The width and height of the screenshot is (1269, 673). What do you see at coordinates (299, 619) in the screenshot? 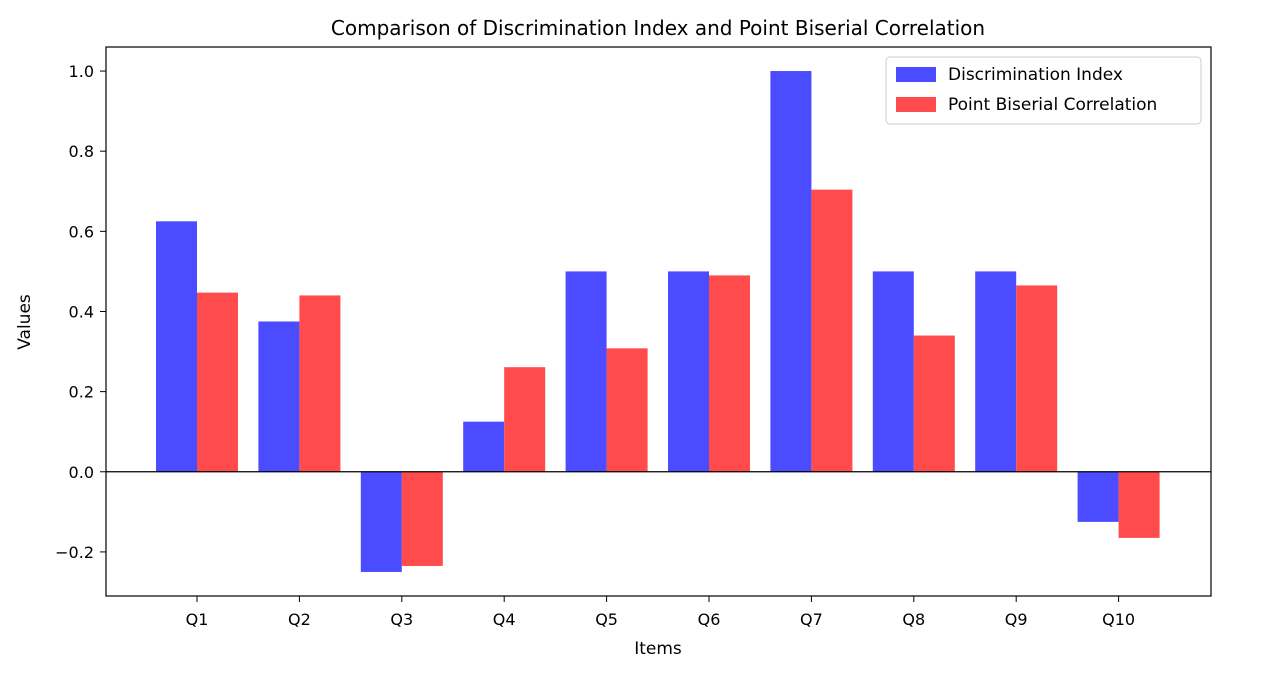
I see `x-tick-label: Q2` at bounding box center [299, 619].